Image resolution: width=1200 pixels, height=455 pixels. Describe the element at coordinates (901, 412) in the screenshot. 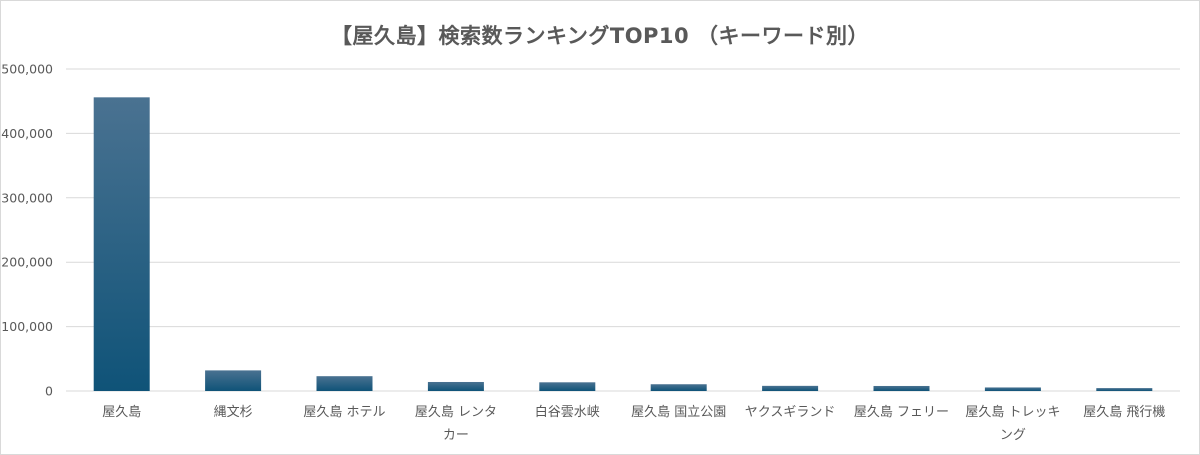

I see `x-tick-label: 屋久島 フェリー` at that location.